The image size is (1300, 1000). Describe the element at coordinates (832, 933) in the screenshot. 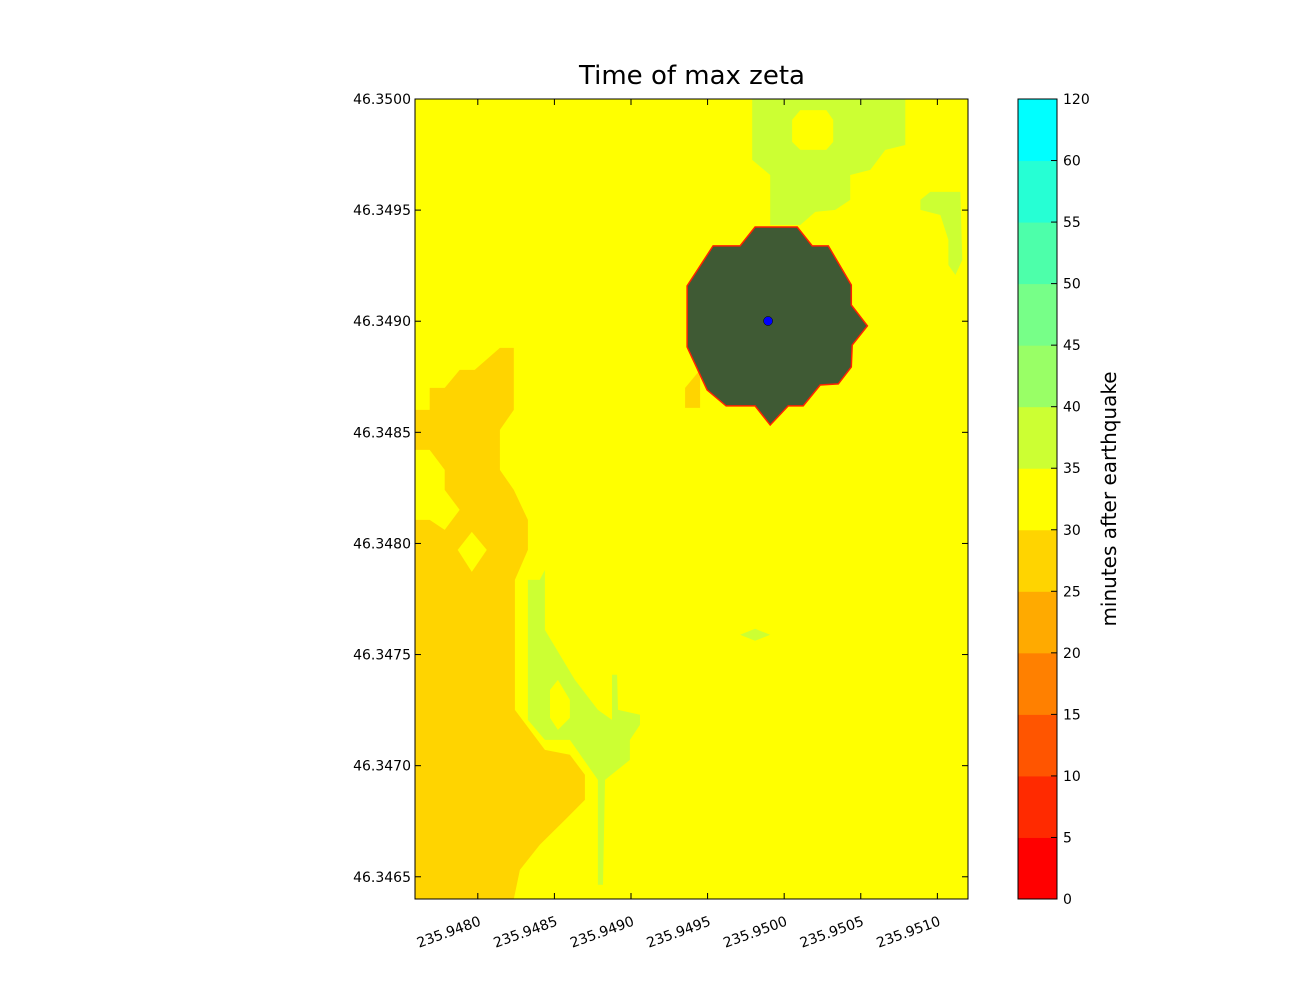

I see `x-tick-label: 235.9505` at that location.